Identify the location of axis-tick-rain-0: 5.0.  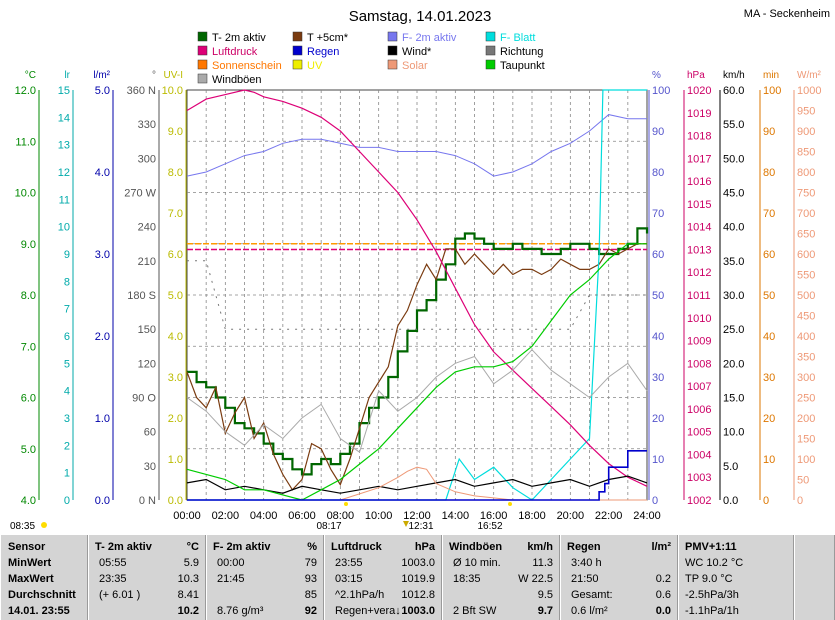
(102, 91).